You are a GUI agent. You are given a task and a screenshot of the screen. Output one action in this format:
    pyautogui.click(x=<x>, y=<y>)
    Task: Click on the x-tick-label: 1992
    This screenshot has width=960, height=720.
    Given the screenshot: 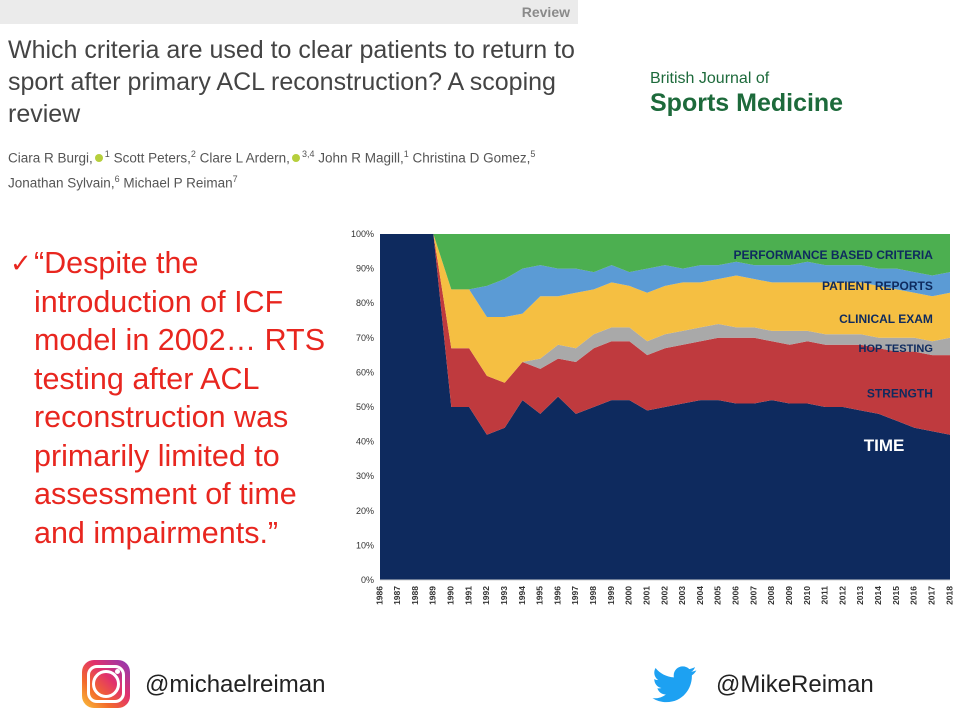 What is the action you would take?
    pyautogui.click(x=486, y=595)
    